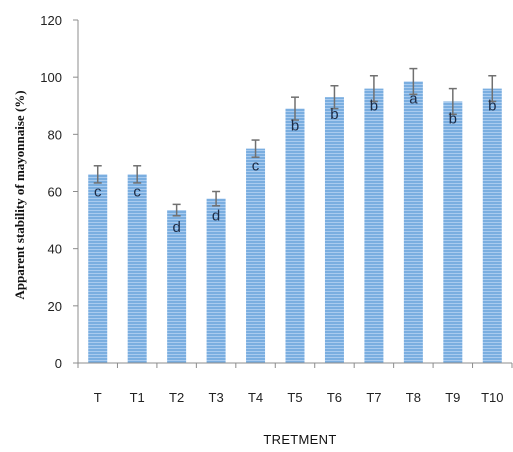  Describe the element at coordinates (413, 98) in the screenshot. I see `significance-letter: a` at that location.